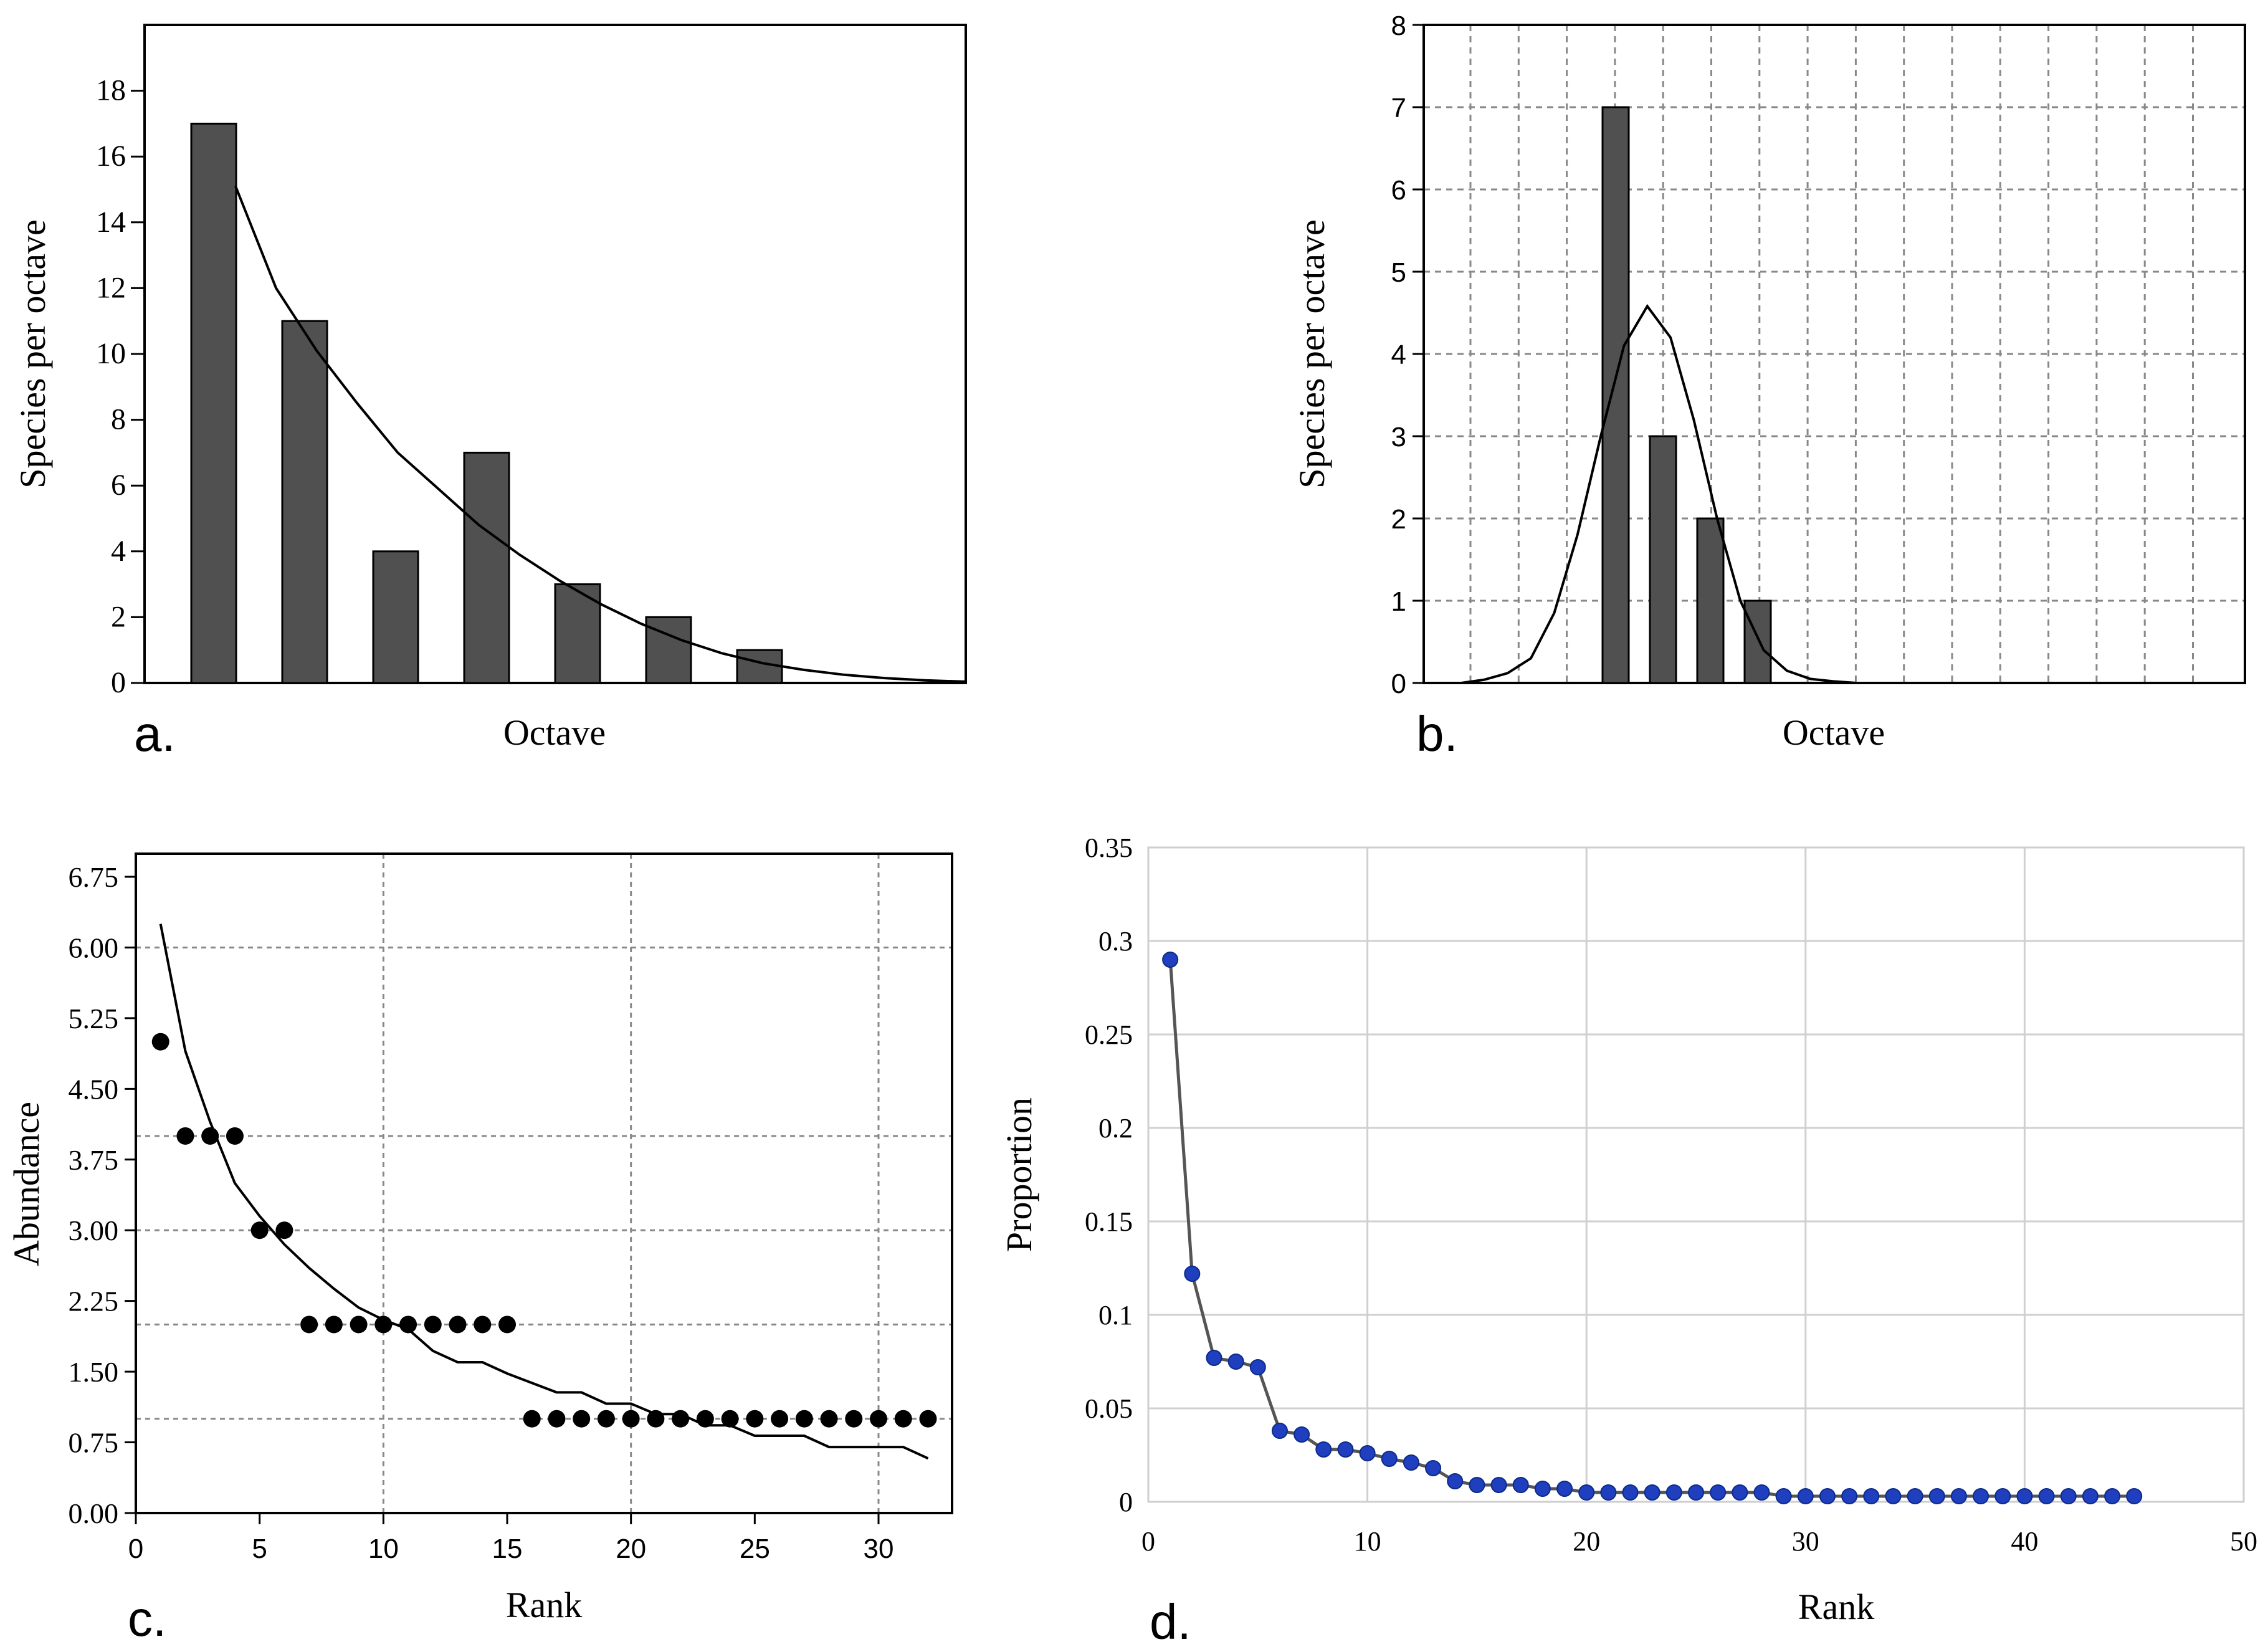 The image size is (2268, 1652). Describe the element at coordinates (2025, 1541) in the screenshot. I see `chart-d-xtick-label: 40` at that location.